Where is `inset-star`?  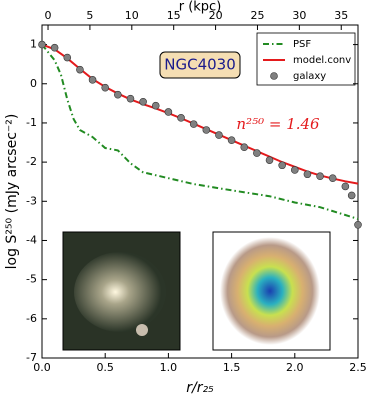 inset-star is located at coordinates (142, 330).